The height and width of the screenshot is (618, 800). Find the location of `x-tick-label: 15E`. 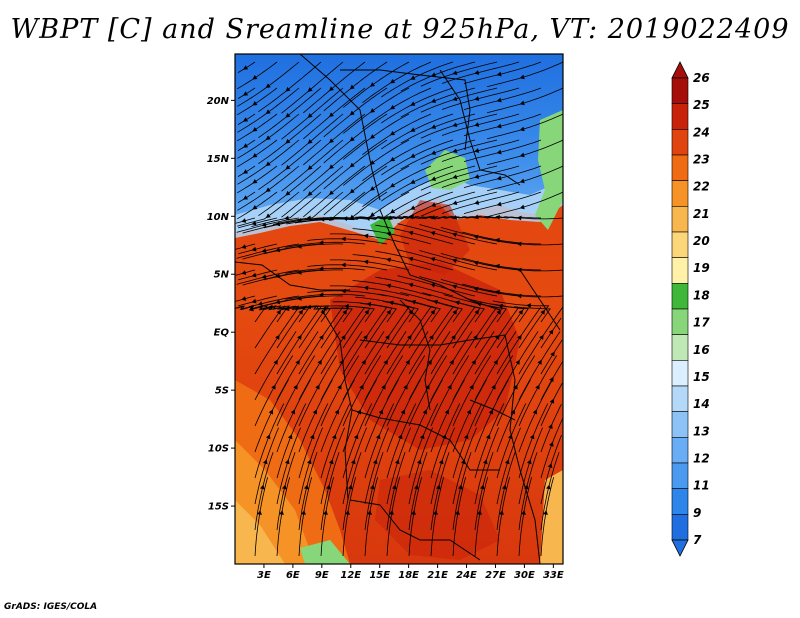

x-tick-label: 15E is located at coordinates (379, 575).